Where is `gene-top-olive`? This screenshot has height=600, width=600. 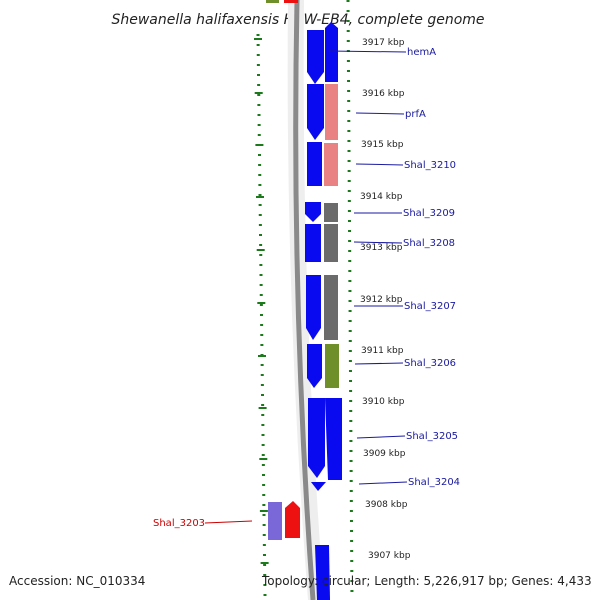 gene-top-olive is located at coordinates (272, 1).